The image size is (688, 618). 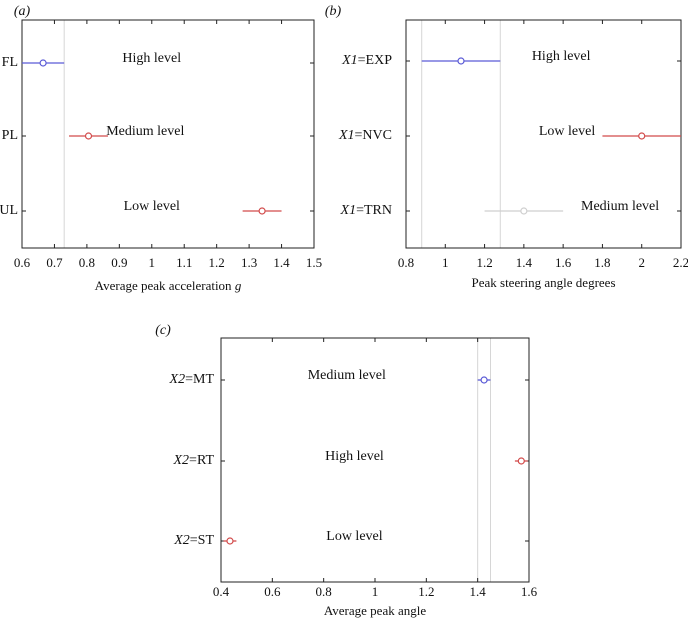 I want to click on x-tick-label: 1.8, so click(x=602, y=262).